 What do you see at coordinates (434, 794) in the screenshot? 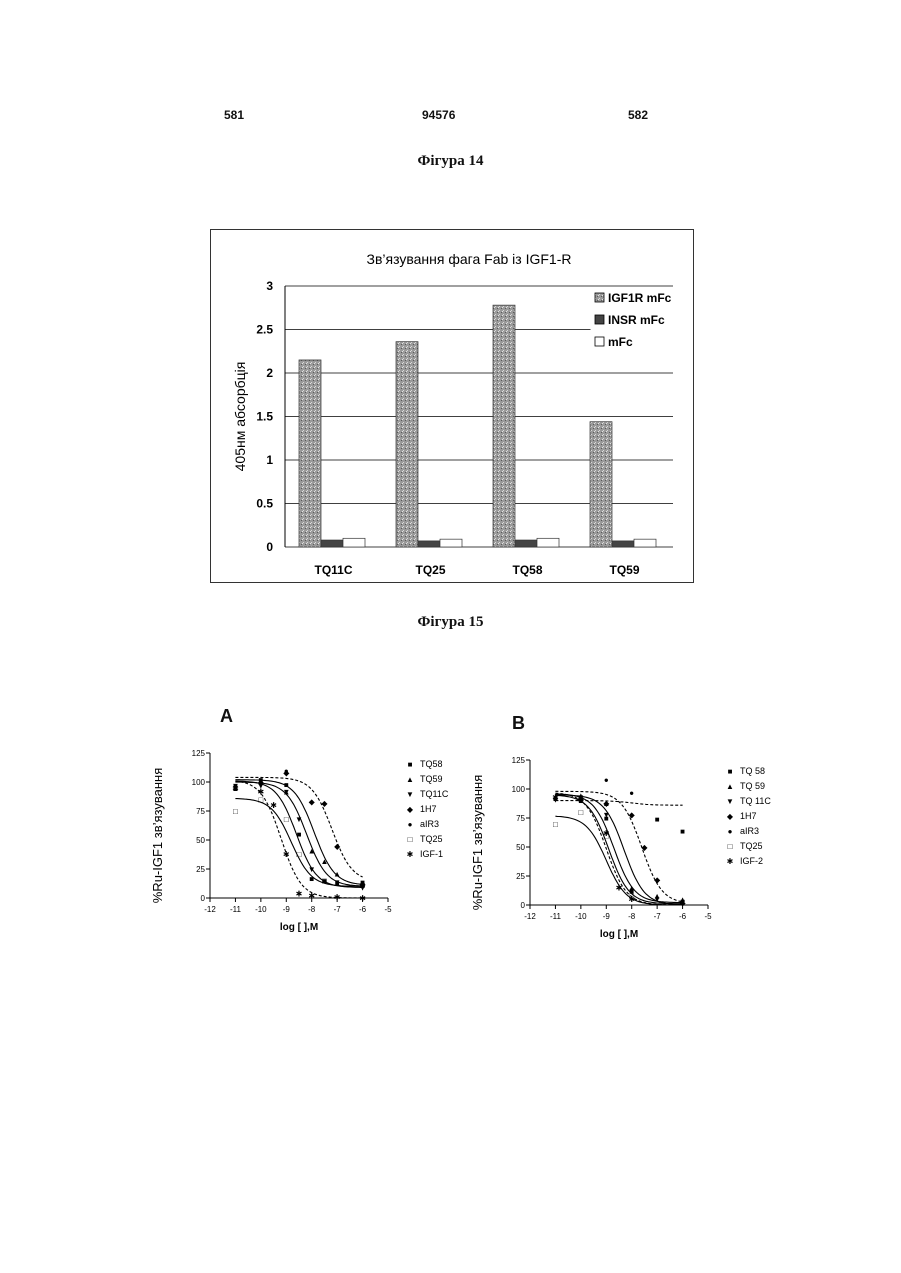
I see `legend-label: TQ11C` at bounding box center [434, 794].